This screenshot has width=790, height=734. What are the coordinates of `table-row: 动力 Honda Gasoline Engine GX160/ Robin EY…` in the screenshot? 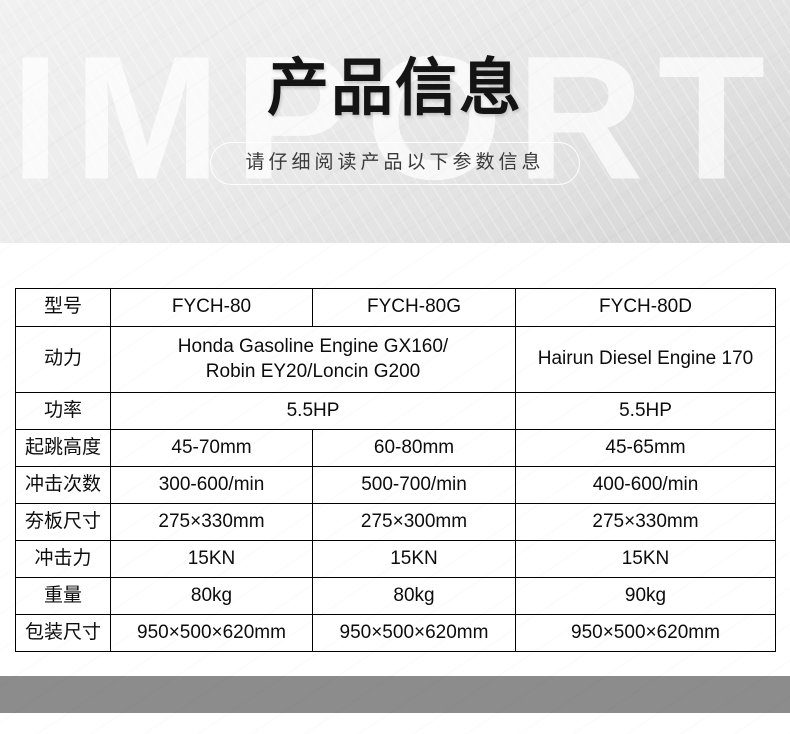 It's located at (395, 359).